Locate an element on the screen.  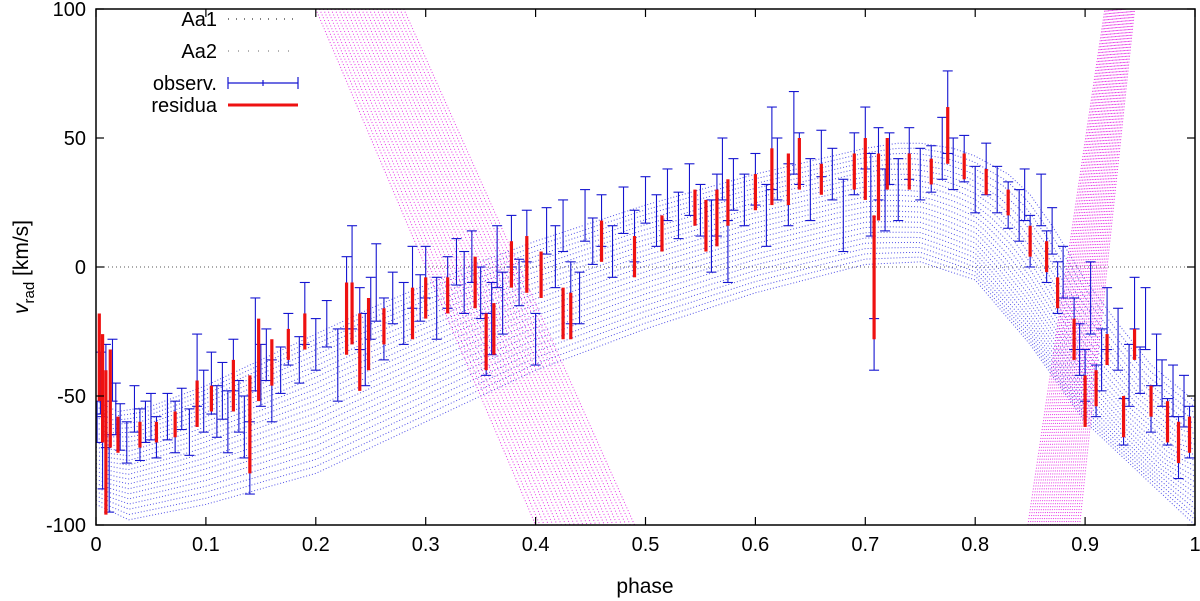
y-axis-title-symbol: v is located at coordinates (21, 308).